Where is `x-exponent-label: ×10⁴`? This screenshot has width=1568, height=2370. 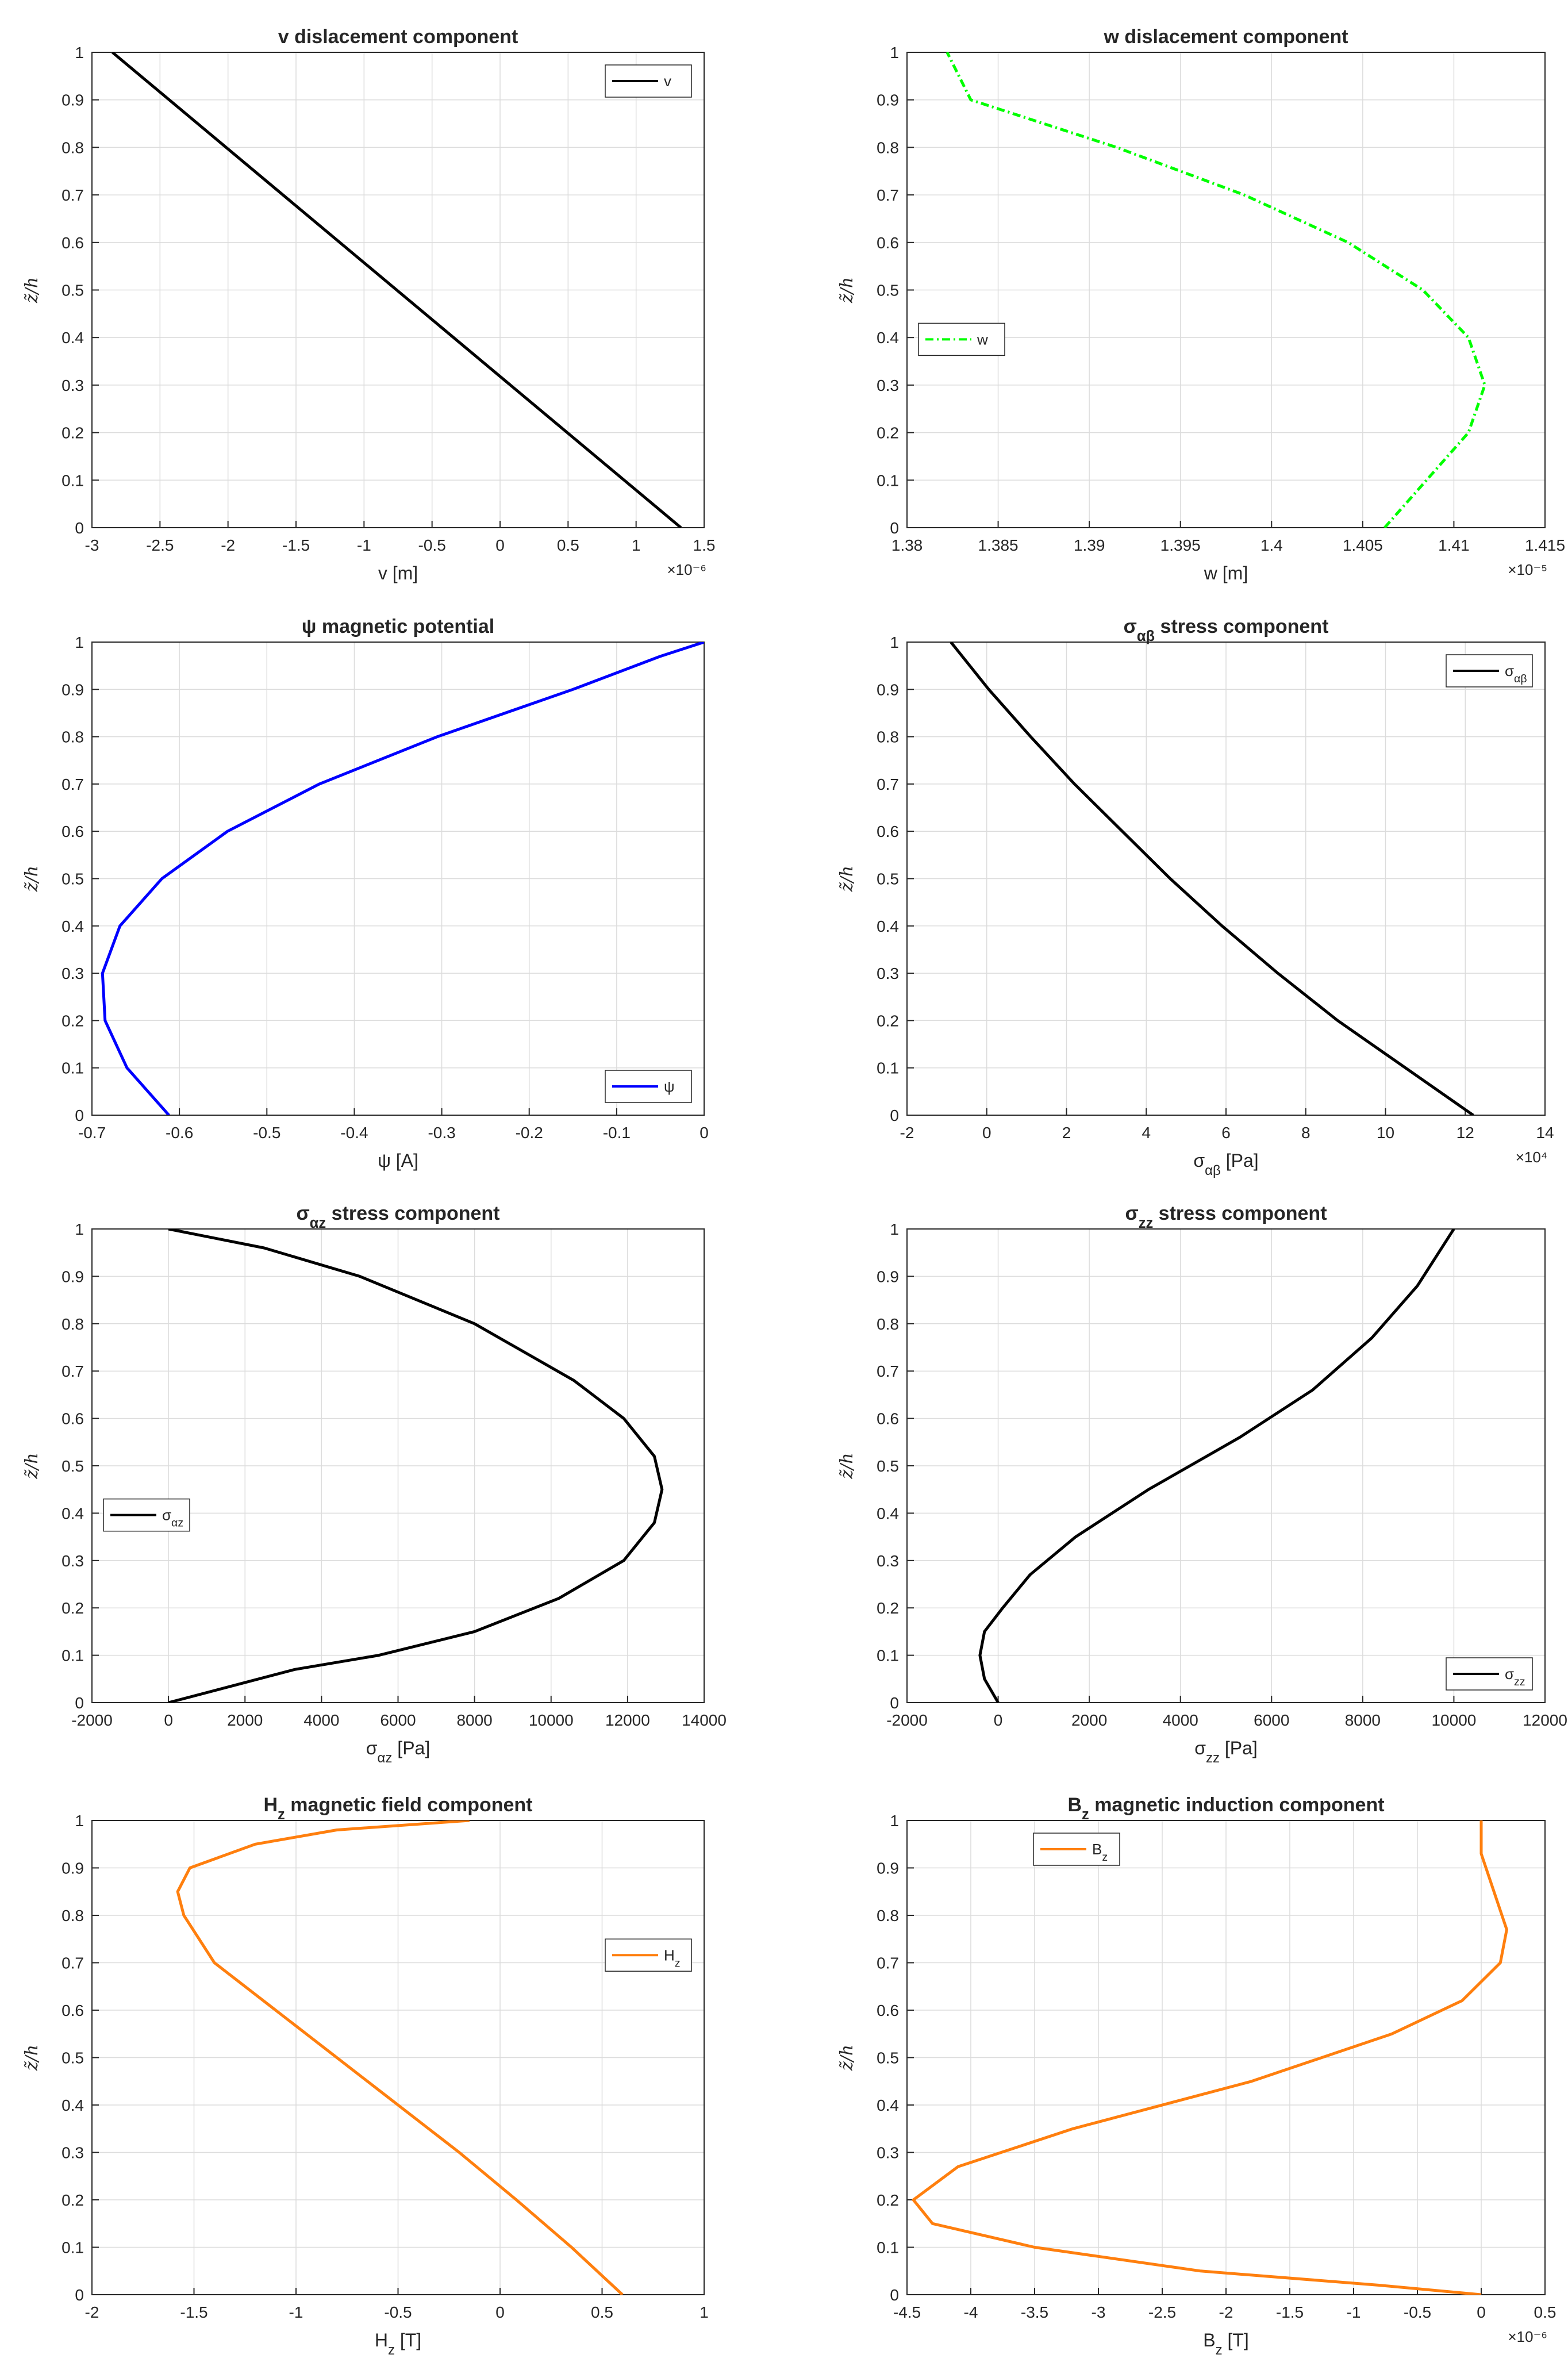
x-exponent-label: ×10⁴ is located at coordinates (1531, 1157).